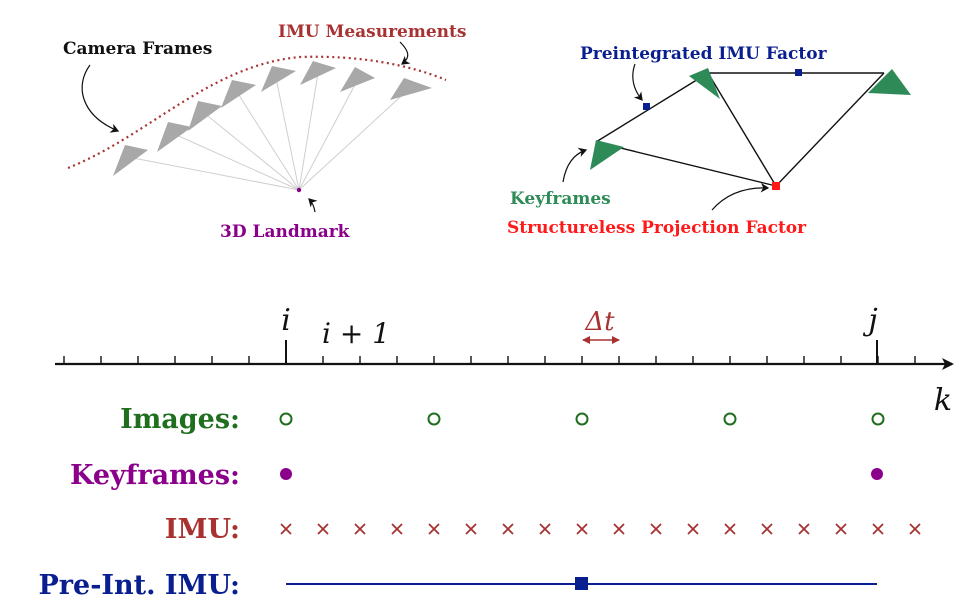 The height and width of the screenshot is (609, 976). What do you see at coordinates (740, 196) in the screenshot?
I see `structureless-callout` at bounding box center [740, 196].